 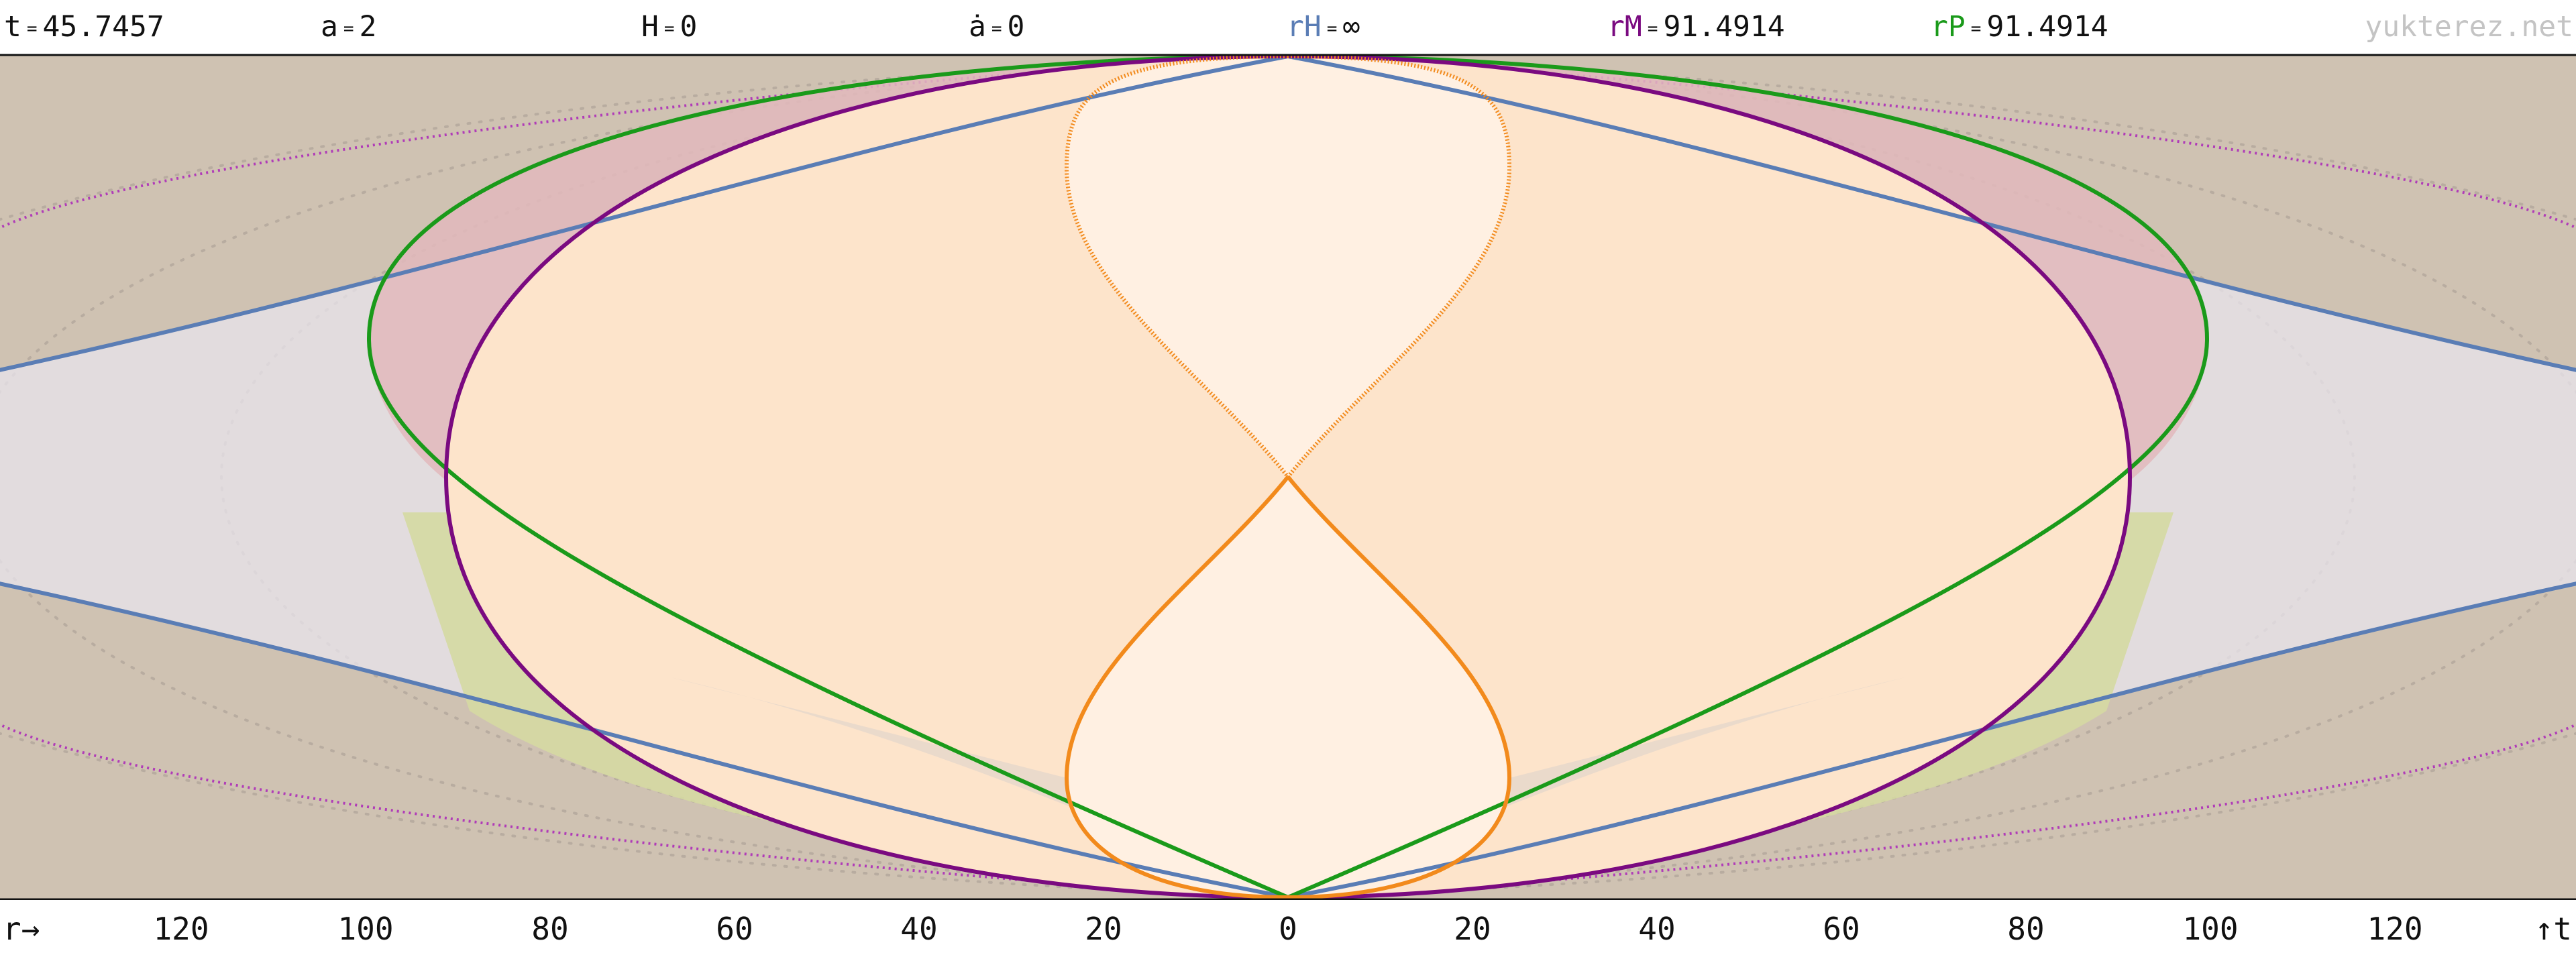 I want to click on hubble-parameter-readout: H = 0, so click(x=669, y=26).